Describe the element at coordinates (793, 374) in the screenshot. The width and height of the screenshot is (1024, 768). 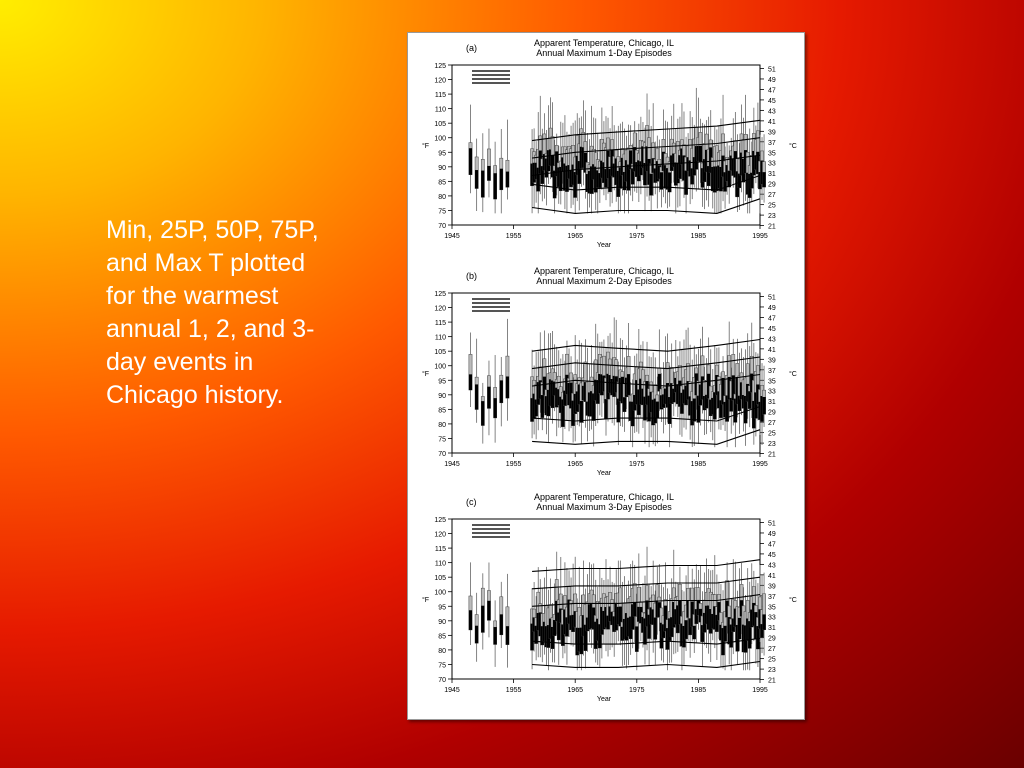
I see `y-axis-label-right: °C` at that location.